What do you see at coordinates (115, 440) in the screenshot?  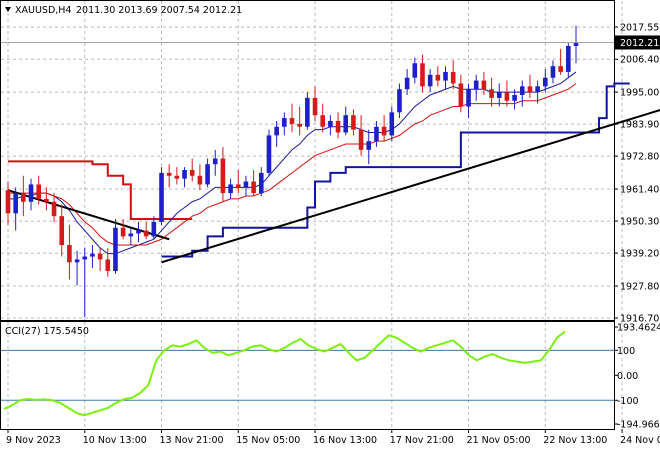 I see `time-tick-label: 10 Nov 13:00` at bounding box center [115, 440].